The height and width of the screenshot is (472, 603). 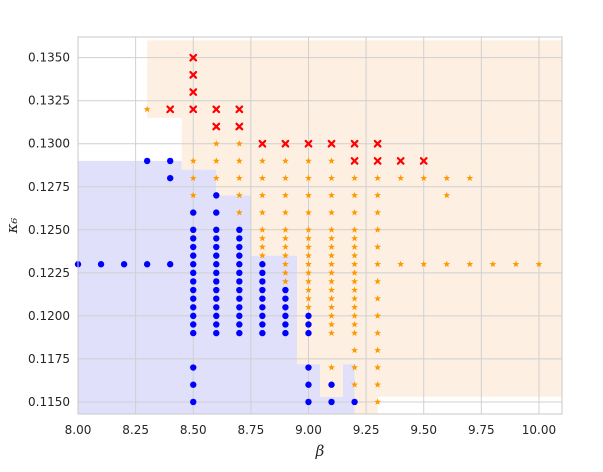 I want to click on y-tick-label: 0.1275, so click(x=49, y=187).